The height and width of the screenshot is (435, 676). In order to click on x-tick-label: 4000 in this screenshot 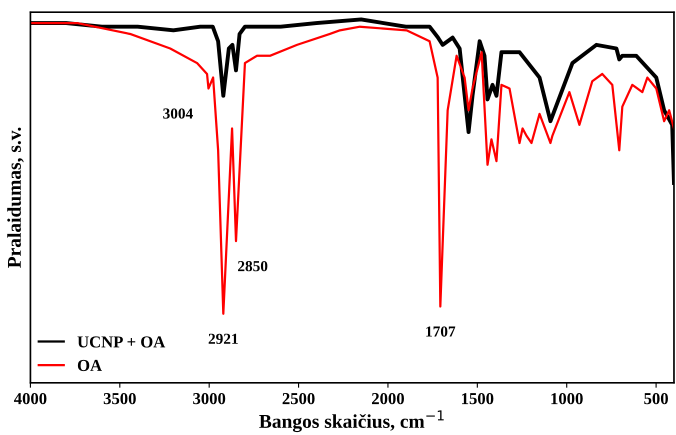, I will do `click(30, 398)`.